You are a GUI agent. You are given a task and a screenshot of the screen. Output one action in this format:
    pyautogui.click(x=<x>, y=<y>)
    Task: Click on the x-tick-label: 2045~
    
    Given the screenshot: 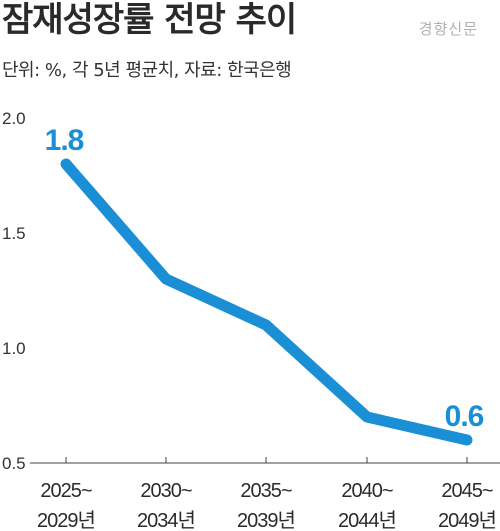 What is the action you would take?
    pyautogui.click(x=466, y=491)
    